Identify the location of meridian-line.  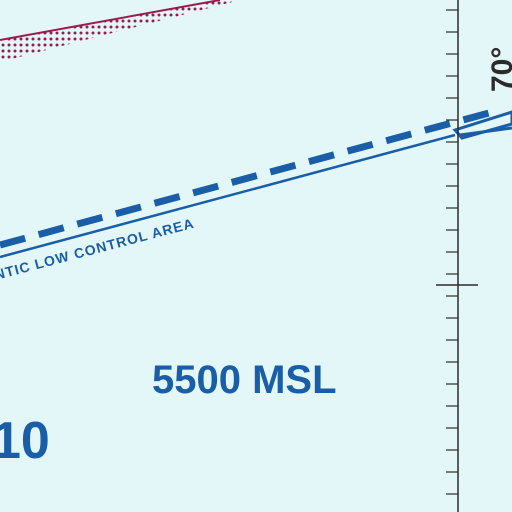
(457, 256).